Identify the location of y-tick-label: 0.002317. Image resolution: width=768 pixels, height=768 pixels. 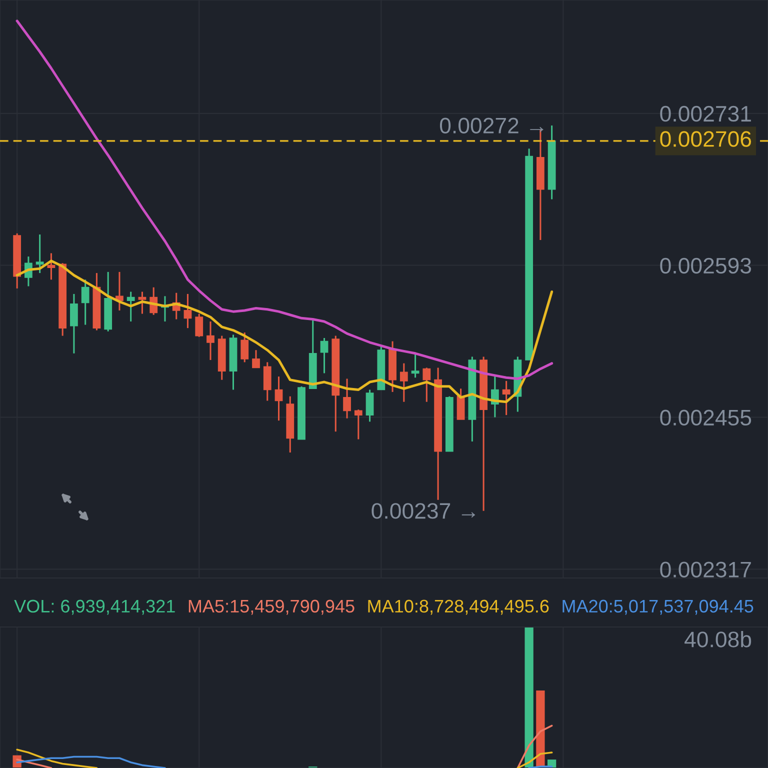
(705, 570).